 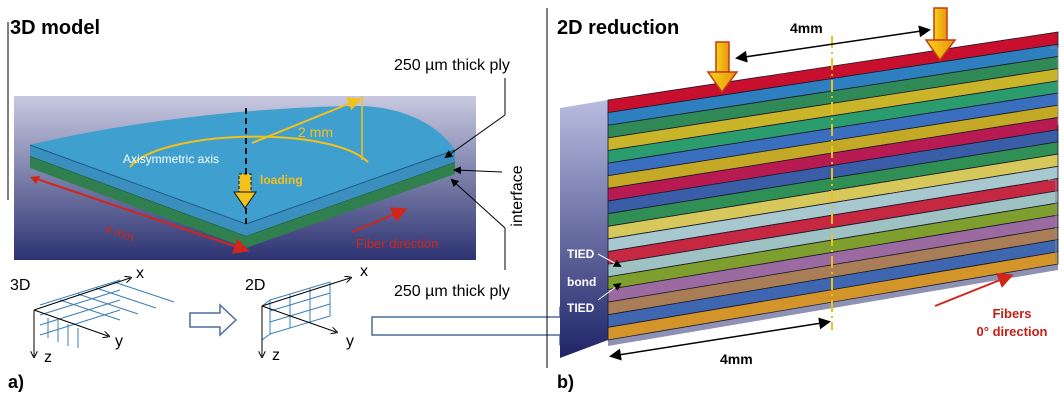 What do you see at coordinates (1011, 313) in the screenshot?
I see `fibers-label-line1: Fibers` at bounding box center [1011, 313].